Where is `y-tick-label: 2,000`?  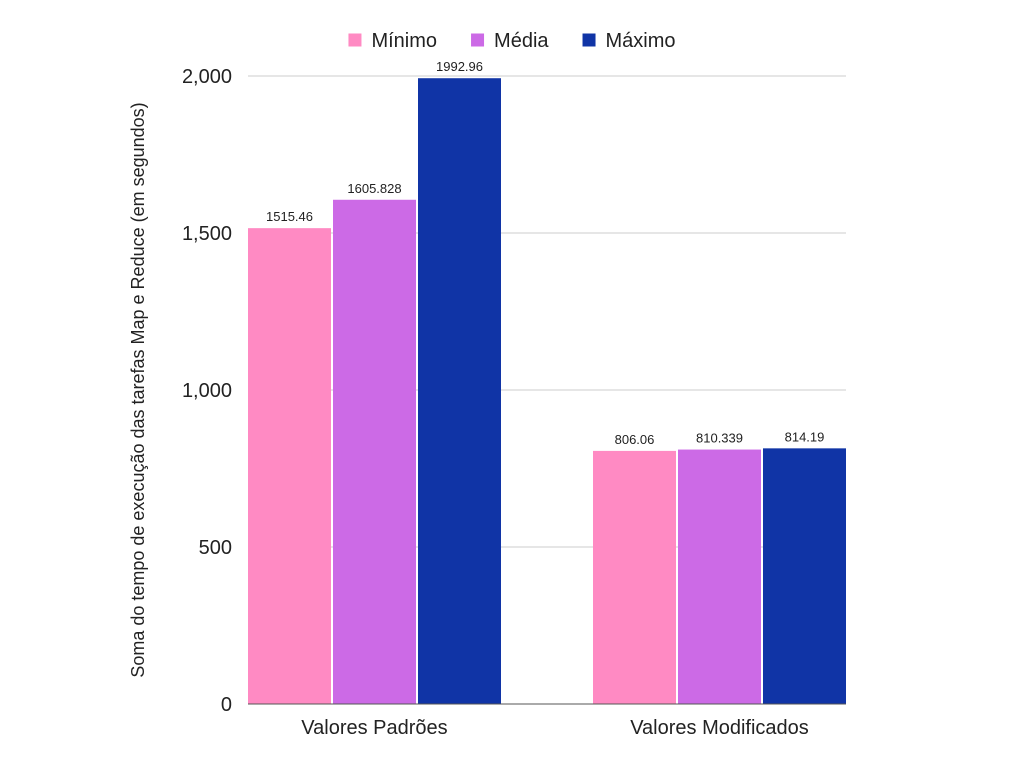 y-tick-label: 2,000 is located at coordinates (207, 77).